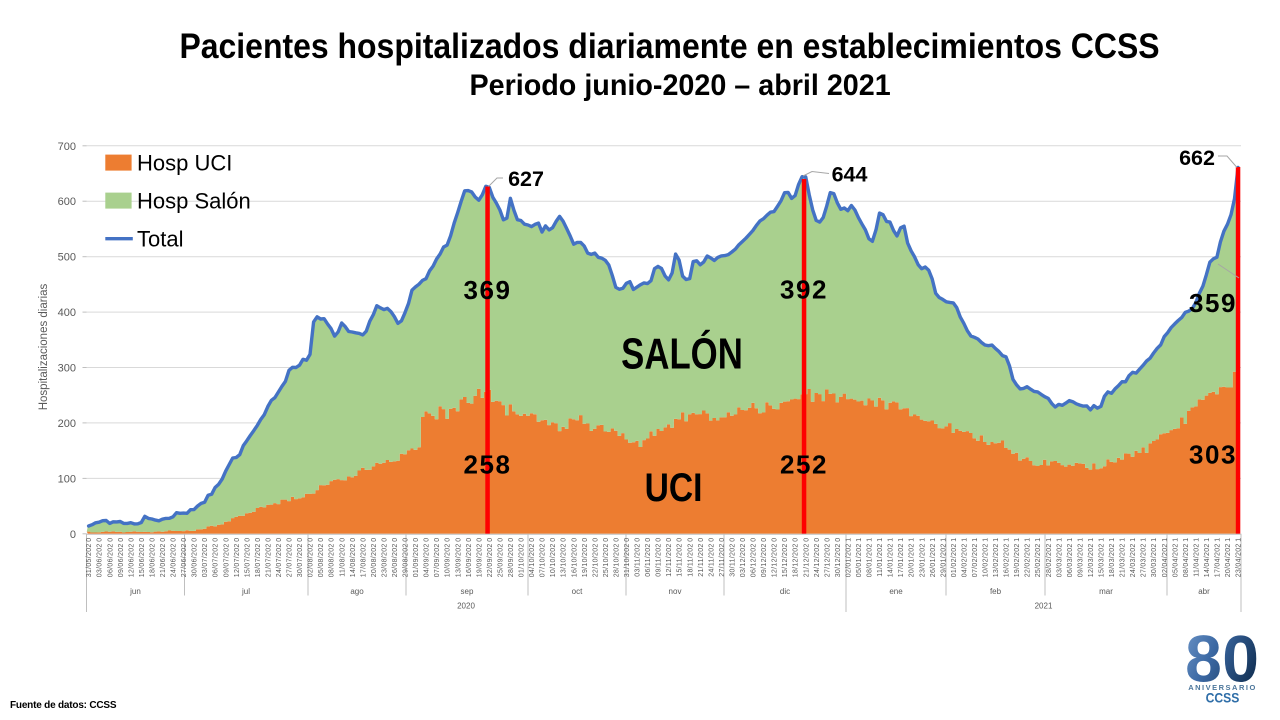 This screenshot has height=720, width=1280. What do you see at coordinates (564, 558) in the screenshot?
I see `svg-text: 13/10/202 0` at bounding box center [564, 558].